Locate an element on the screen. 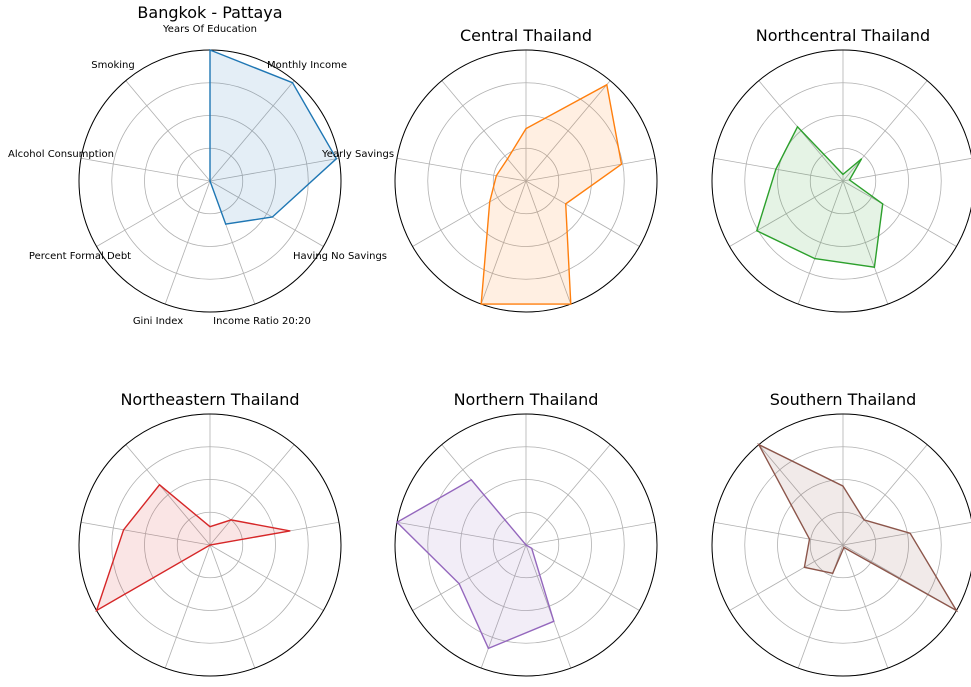 This screenshot has width=971, height=687. axis-label: Alcohol Consumption is located at coordinates (61, 154).